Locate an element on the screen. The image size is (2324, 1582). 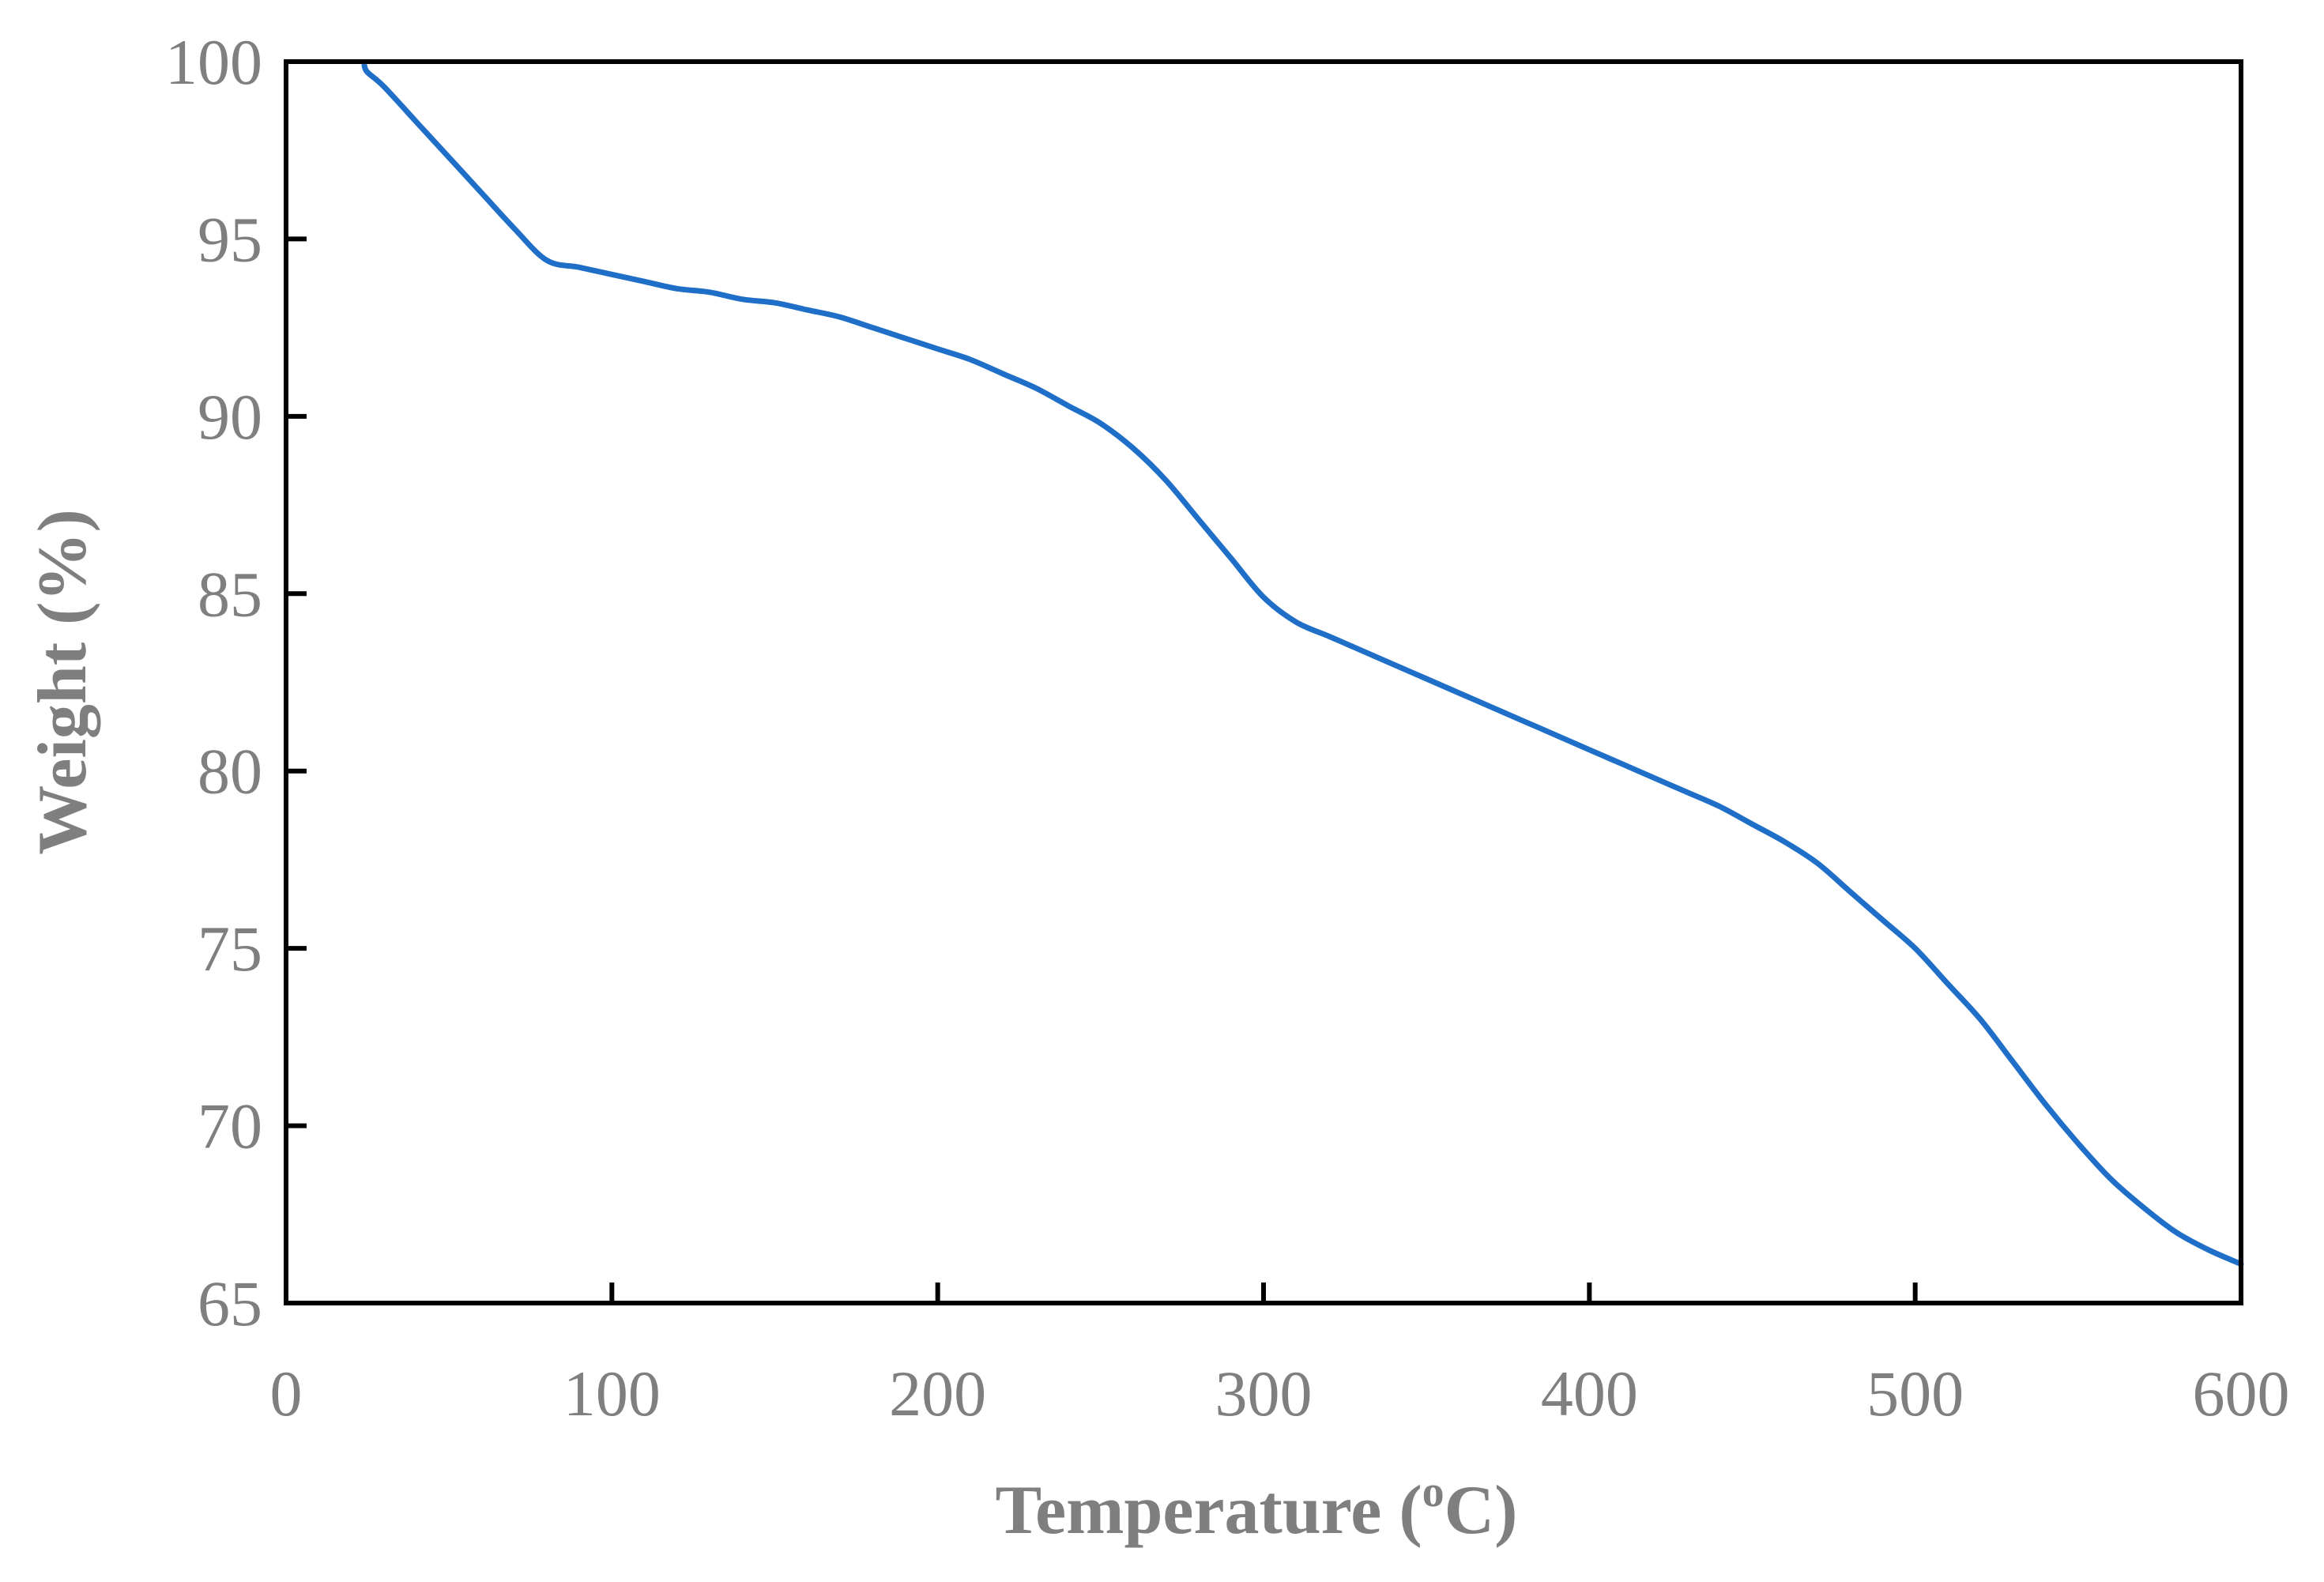
x-axis-tick-labels: 0 100 200 300 400 500 600 is located at coordinates (1280, 1393).